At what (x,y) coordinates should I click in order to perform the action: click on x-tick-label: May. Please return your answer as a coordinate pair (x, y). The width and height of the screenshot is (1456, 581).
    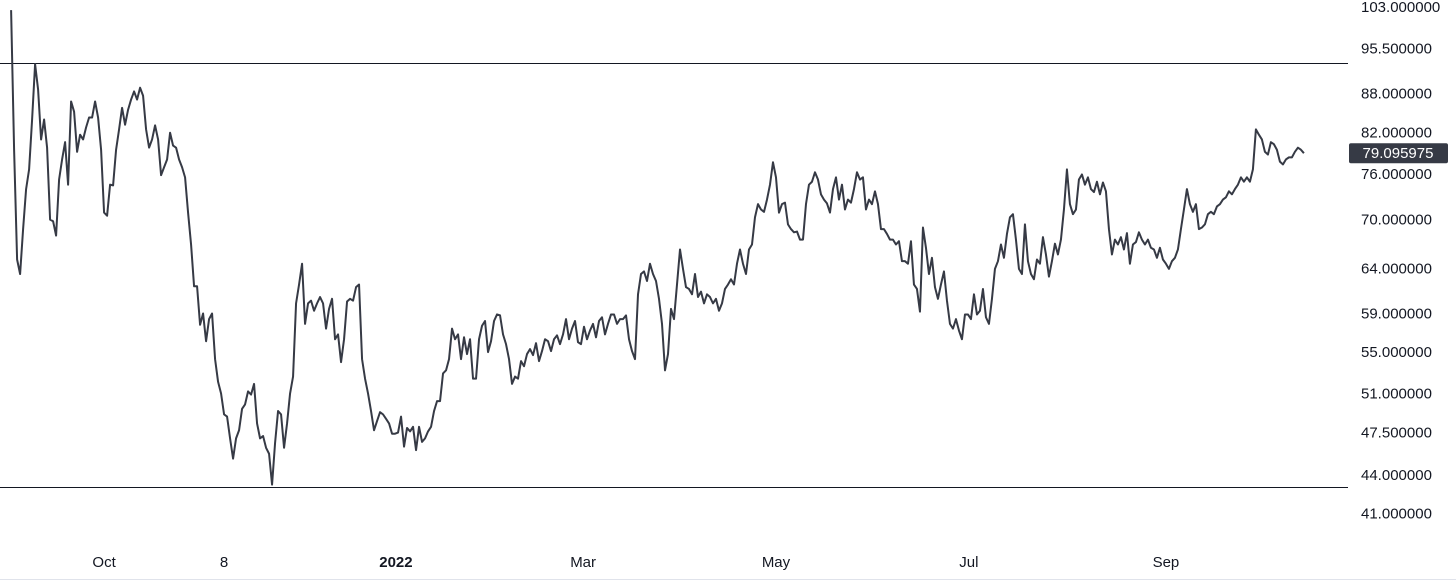
    Looking at the image, I should click on (776, 562).